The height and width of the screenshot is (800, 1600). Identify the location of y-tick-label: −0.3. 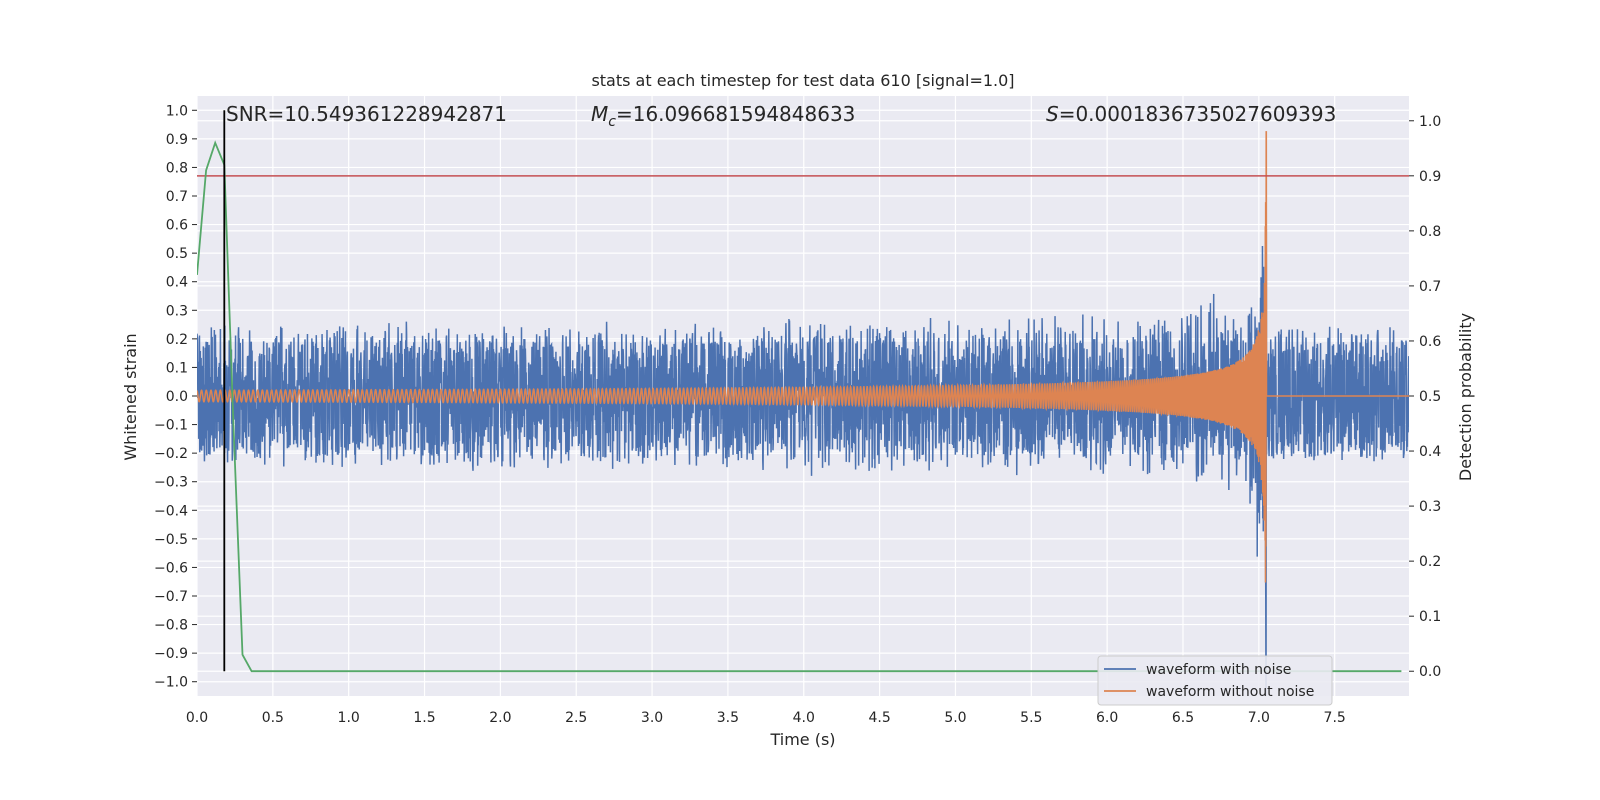
(171, 483).